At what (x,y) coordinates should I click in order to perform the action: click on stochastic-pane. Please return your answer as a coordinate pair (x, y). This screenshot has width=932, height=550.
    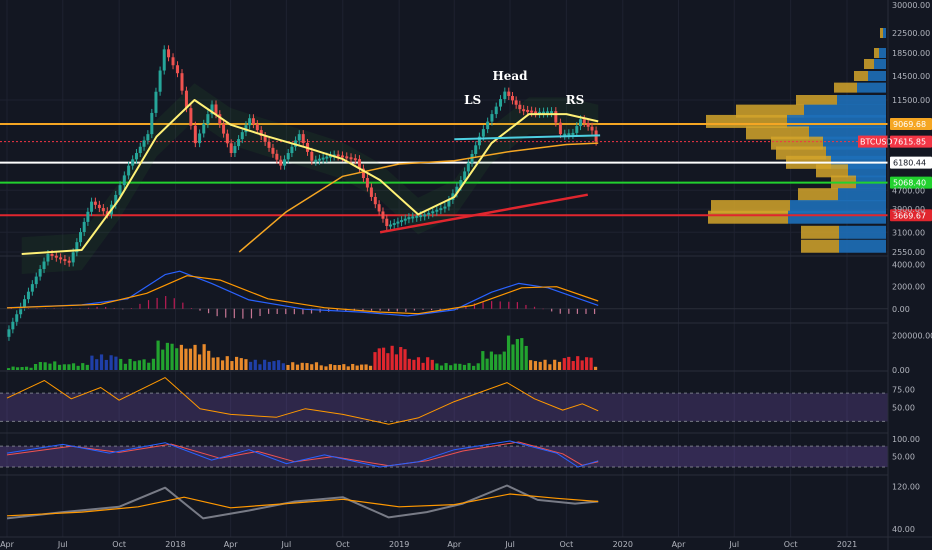
    Looking at the image, I should click on (444, 454).